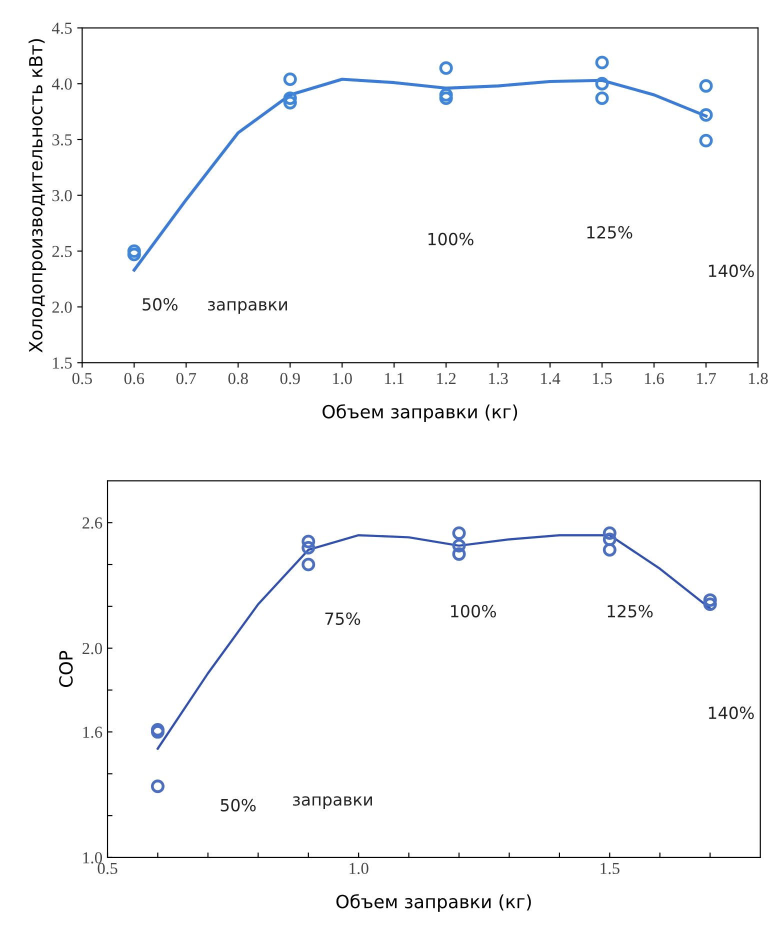 The image size is (768, 930). Describe the element at coordinates (186, 378) in the screenshot. I see `x-tick-label: 0.7` at that location.